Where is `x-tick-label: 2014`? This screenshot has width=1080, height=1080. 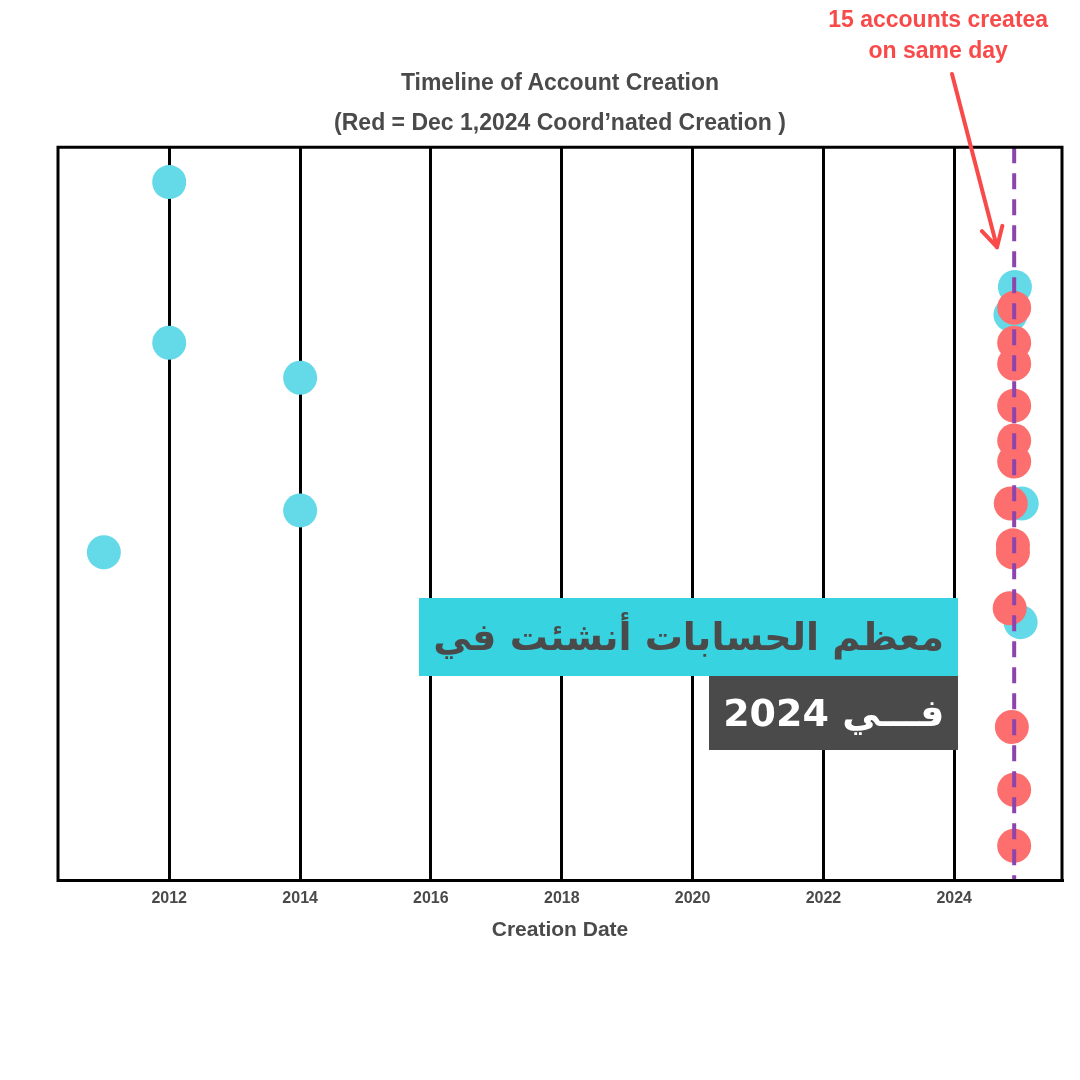 x-tick-label: 2014 is located at coordinates (300, 897).